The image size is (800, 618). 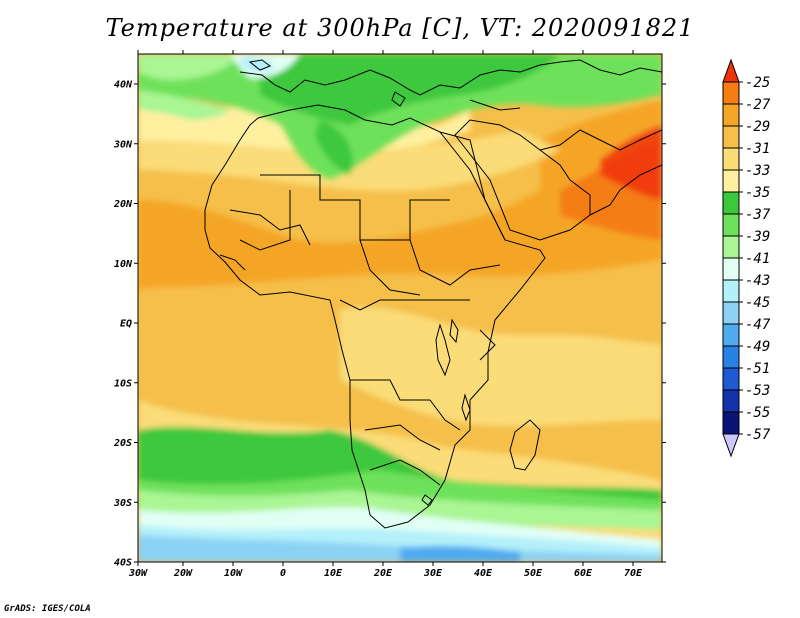 I want to click on colorbar-label: -55, so click(x=757, y=413).